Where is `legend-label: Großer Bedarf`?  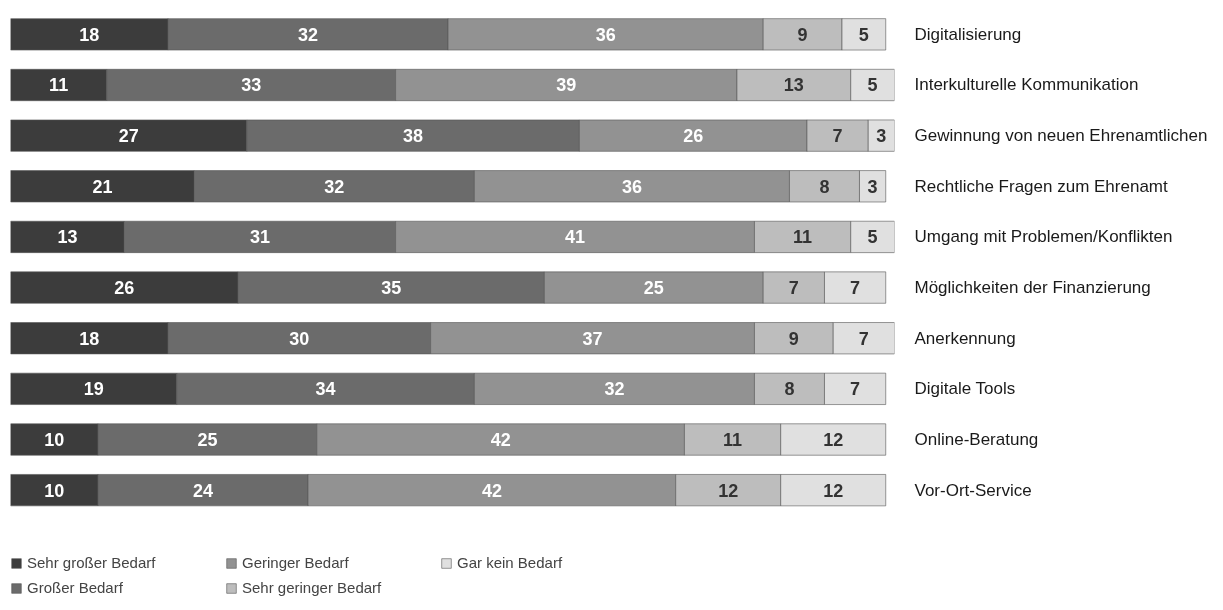 legend-label: Großer Bedarf is located at coordinates (75, 587).